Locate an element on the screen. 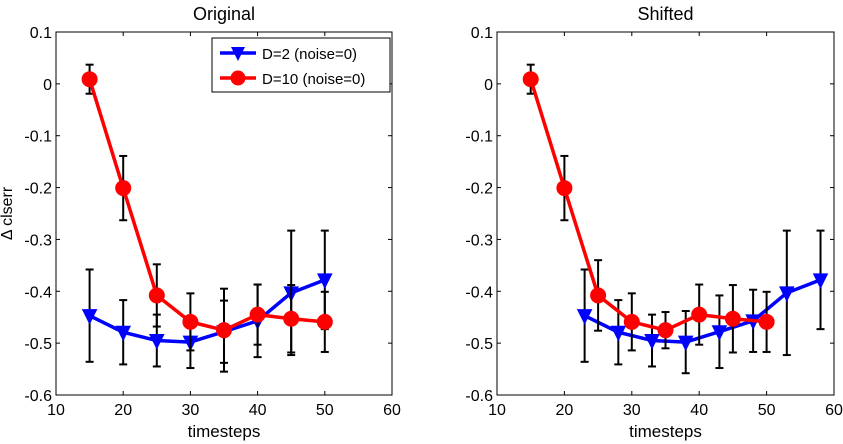  legend-label: D=10 (noise=0) is located at coordinates (313, 79).